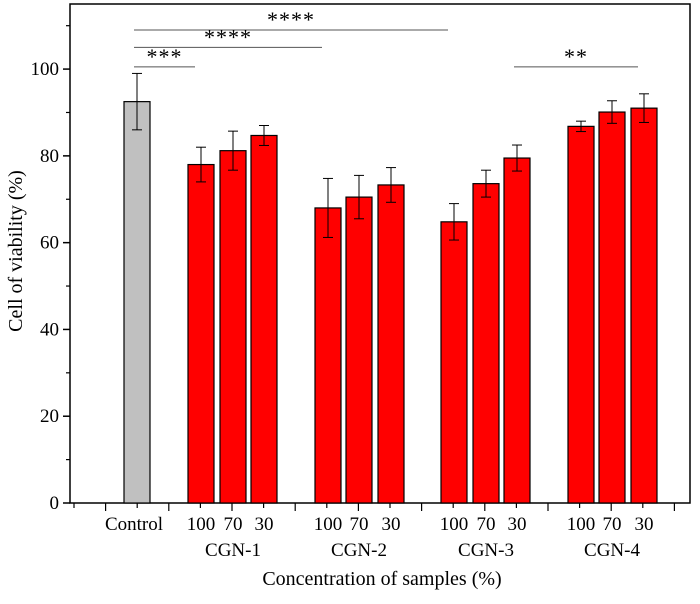 This screenshot has height=604, width=700. Describe the element at coordinates (49, 329) in the screenshot. I see `y-tick-label: 40` at that location.